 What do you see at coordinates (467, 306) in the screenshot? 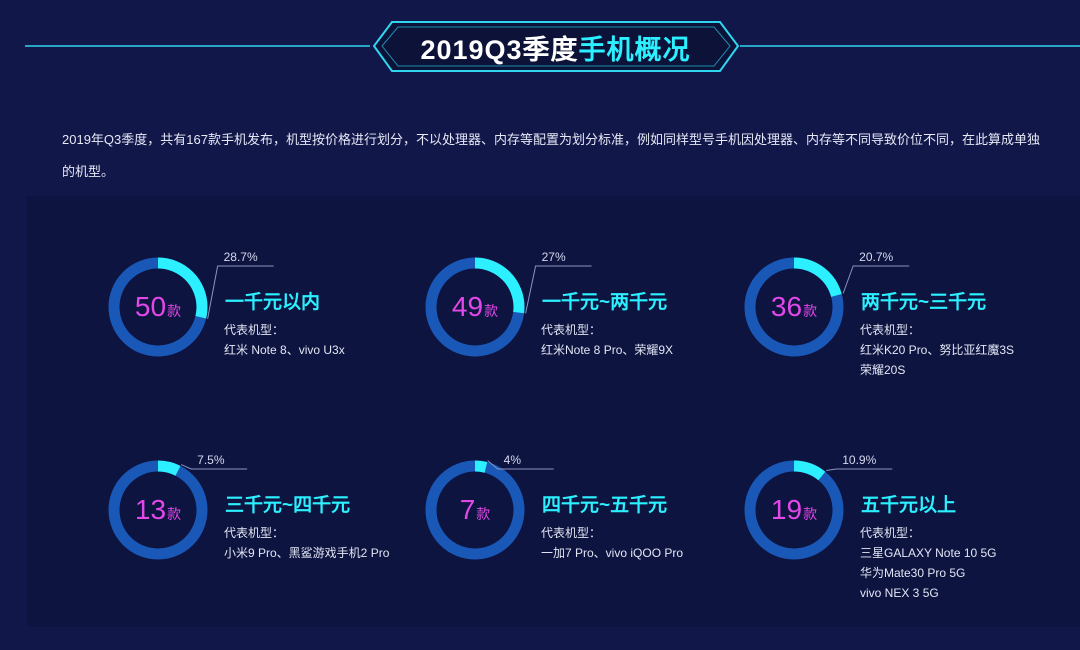
I see `model-count-value: 49` at bounding box center [467, 306].